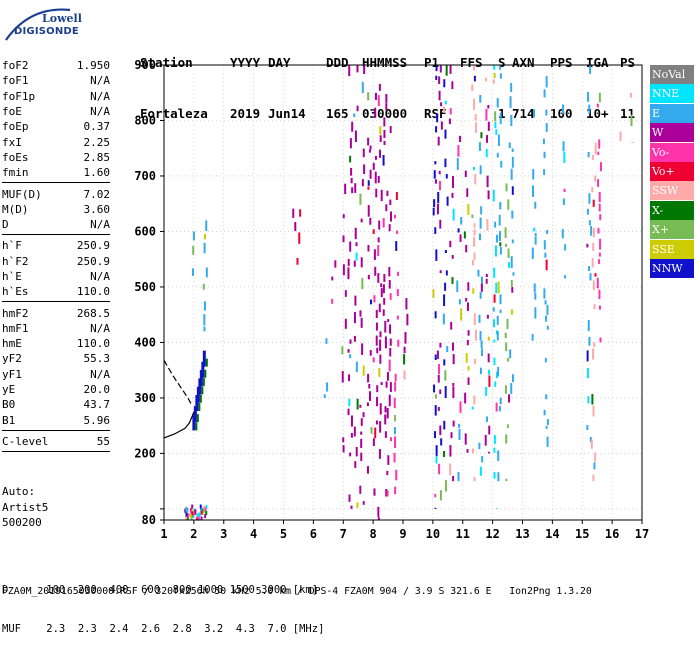 The image size is (700, 649). I want to click on x-tick-label: 7, so click(343, 534).